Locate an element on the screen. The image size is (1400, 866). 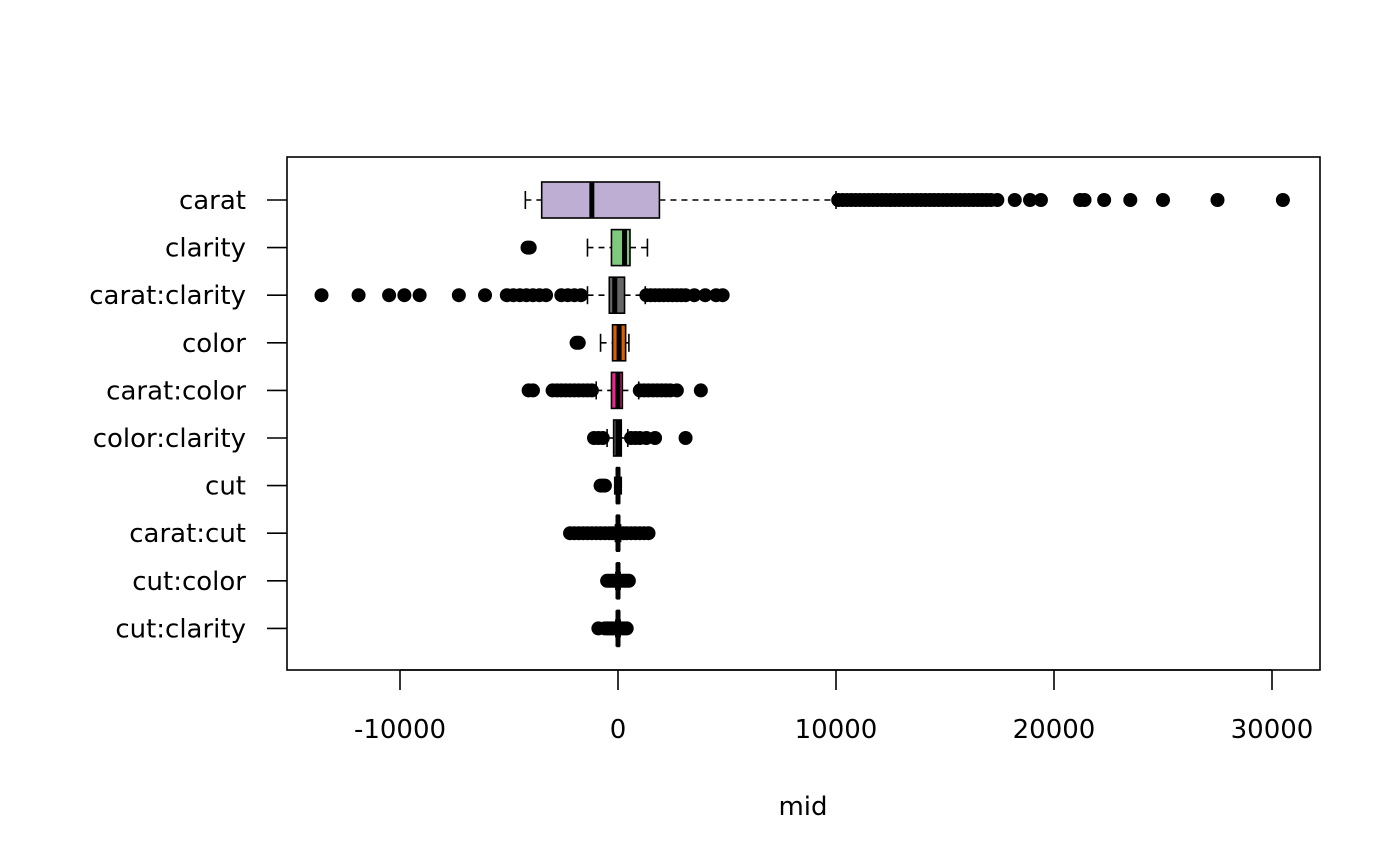
x-axis: -10000 0 10000 20000 30000 is located at coordinates (834, 707).